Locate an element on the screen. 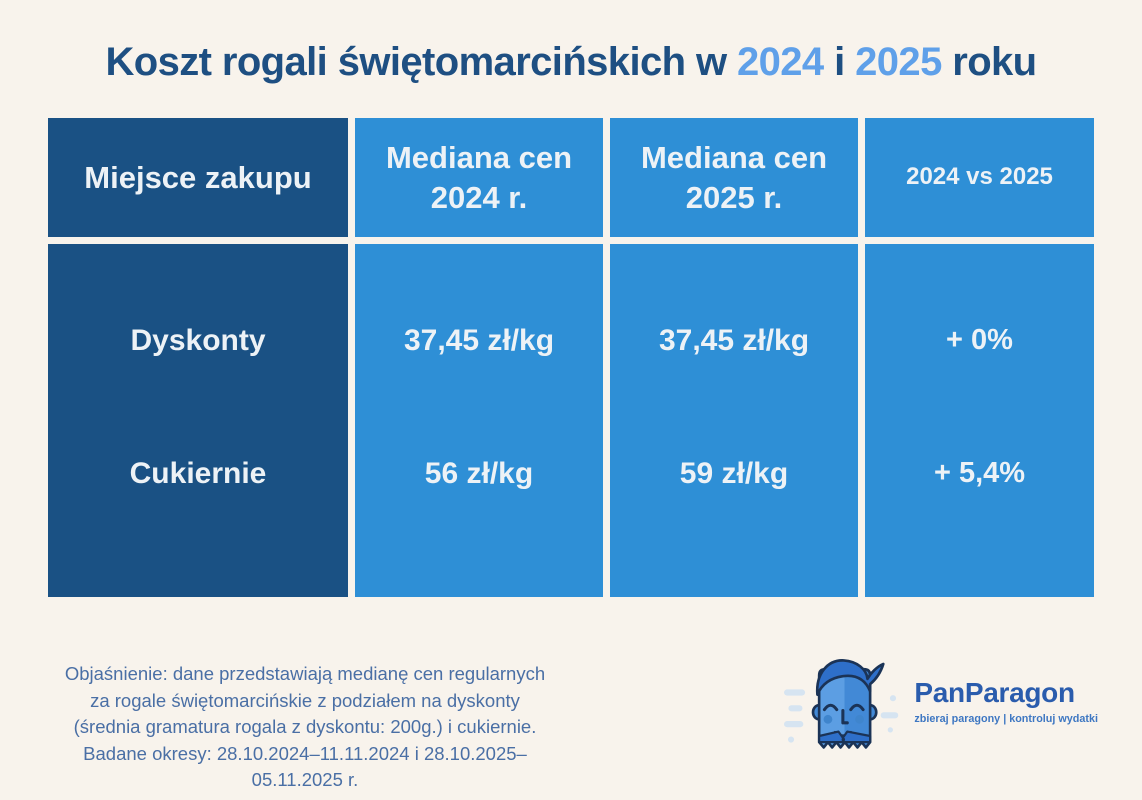 This screenshot has width=1142, height=800. header-cell-comparison: 2024 vs 2025 is located at coordinates (979, 177).